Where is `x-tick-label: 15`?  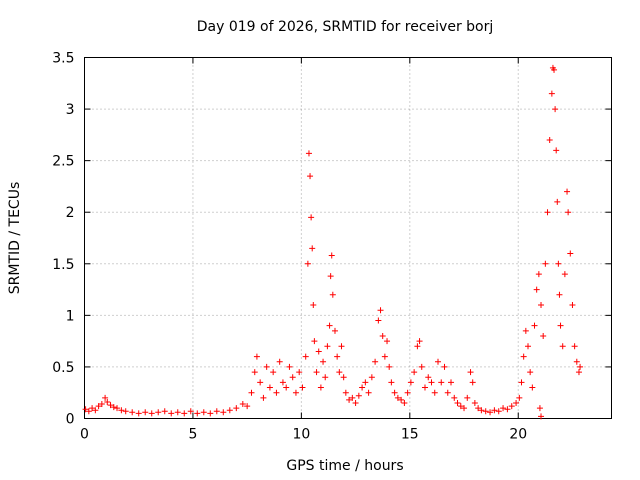
x-tick-label: 15 is located at coordinates (410, 435).